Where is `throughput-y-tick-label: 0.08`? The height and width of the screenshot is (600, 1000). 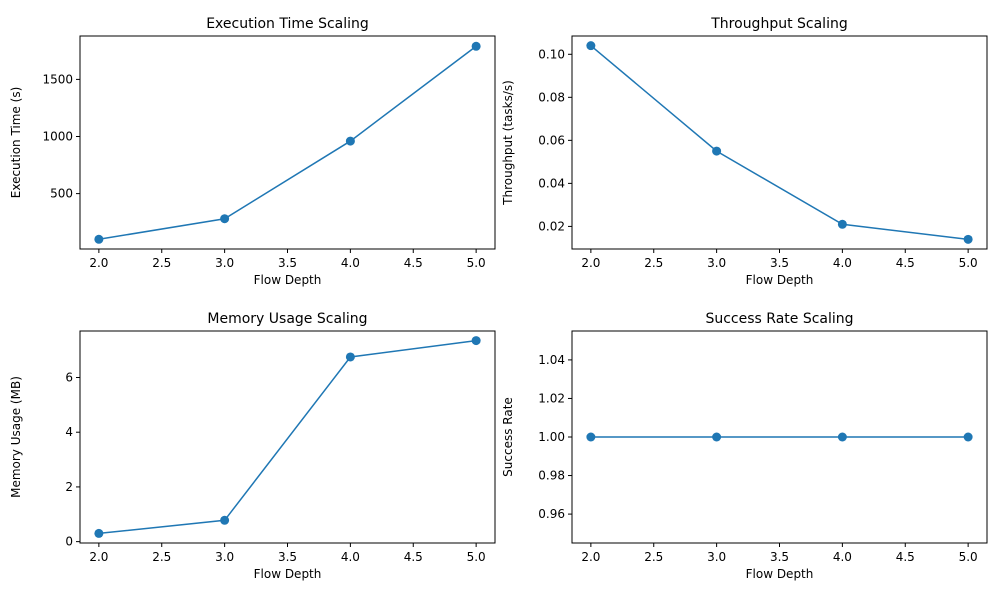
throughput-y-tick-label: 0.08 is located at coordinates (551, 97).